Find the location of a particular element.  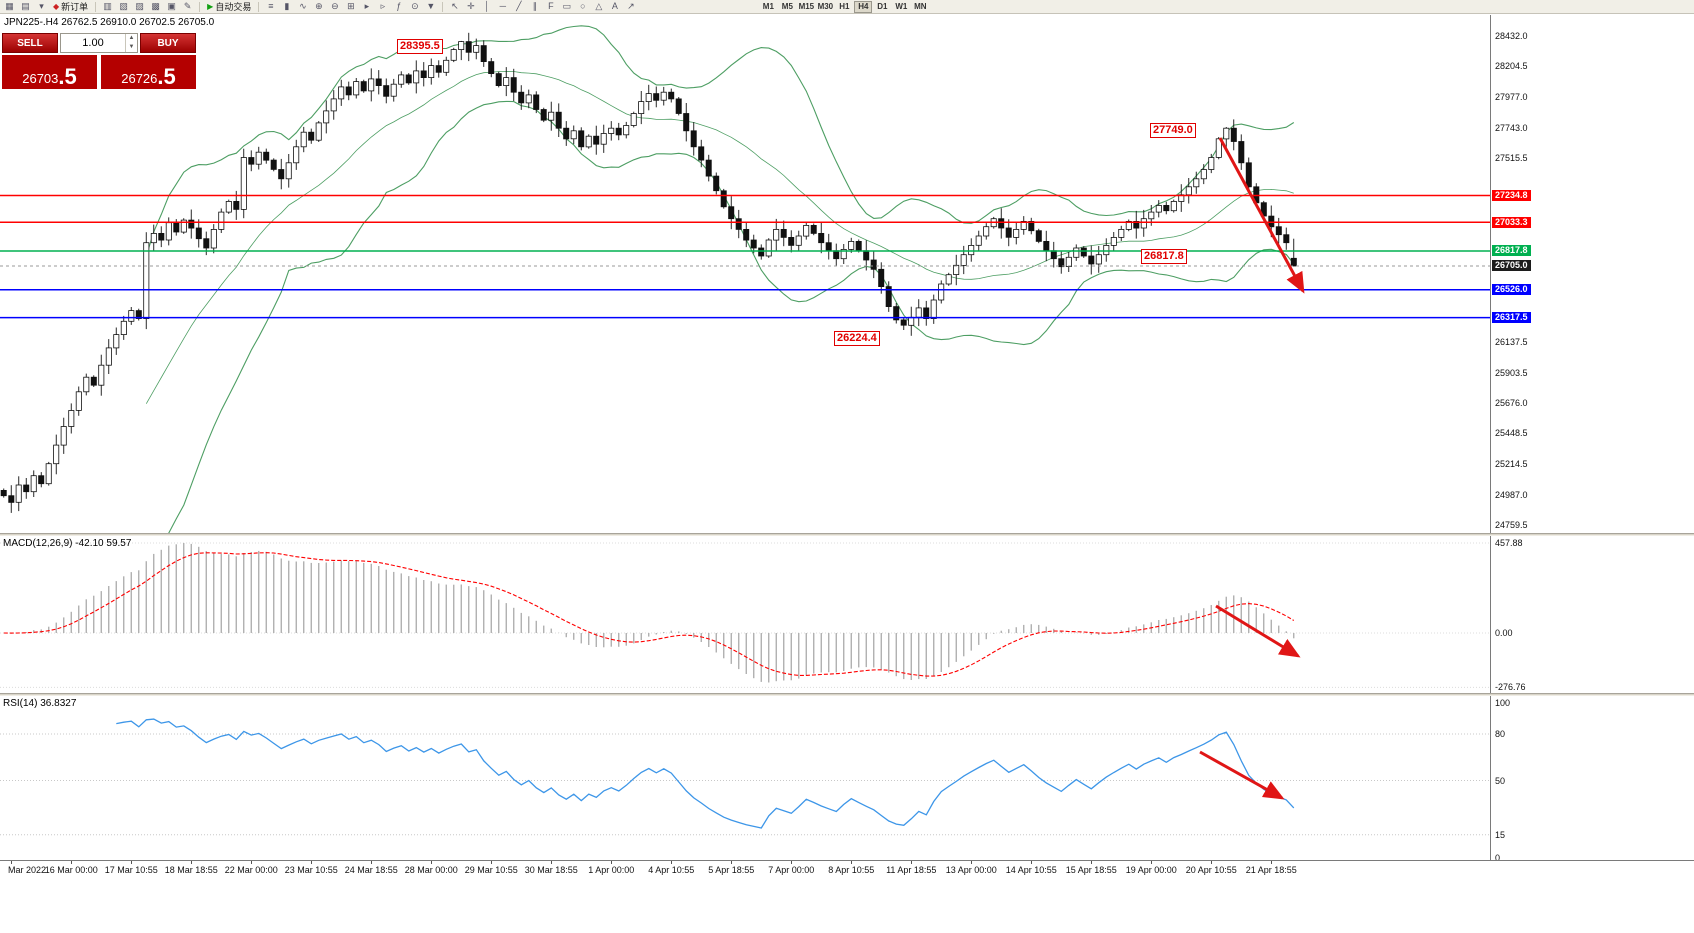

timeframe-h1: H1 is located at coordinates (844, 6).